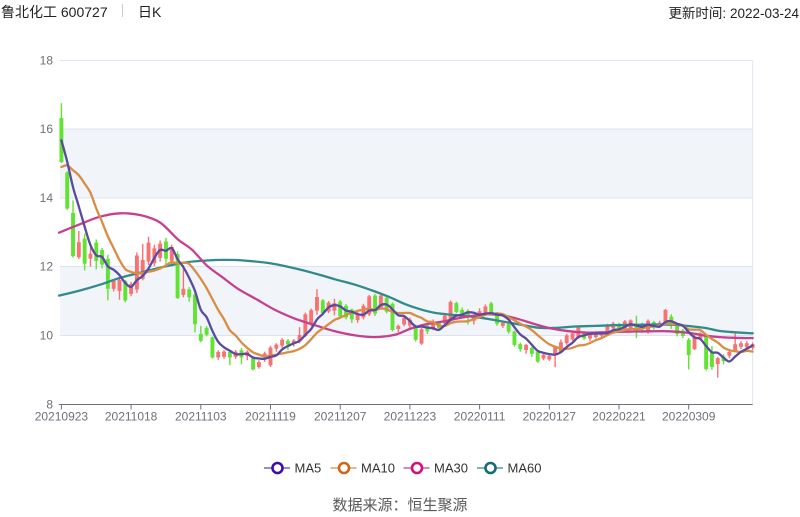 Image resolution: width=800 pixels, height=517 pixels. I want to click on svg-text: 20211119, so click(270, 417).